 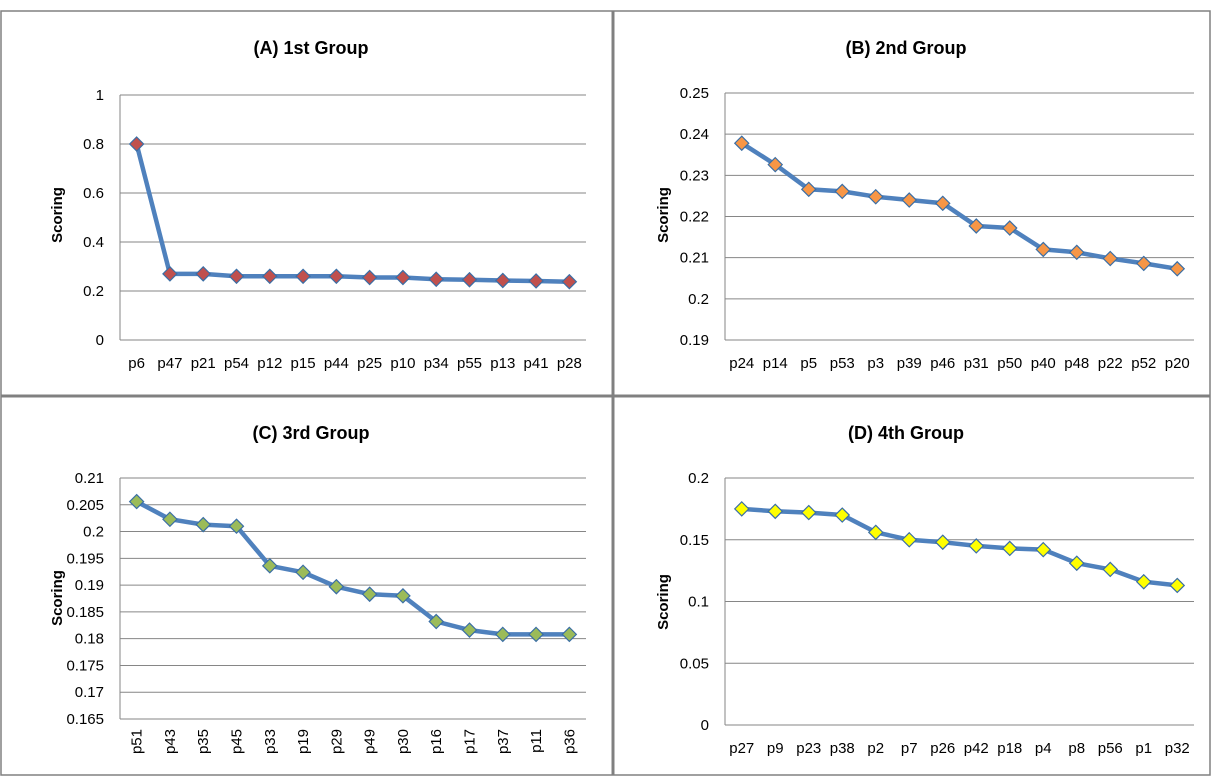 What do you see at coordinates (536, 741) in the screenshot?
I see `panel-c-xtick-label: p11` at bounding box center [536, 741].